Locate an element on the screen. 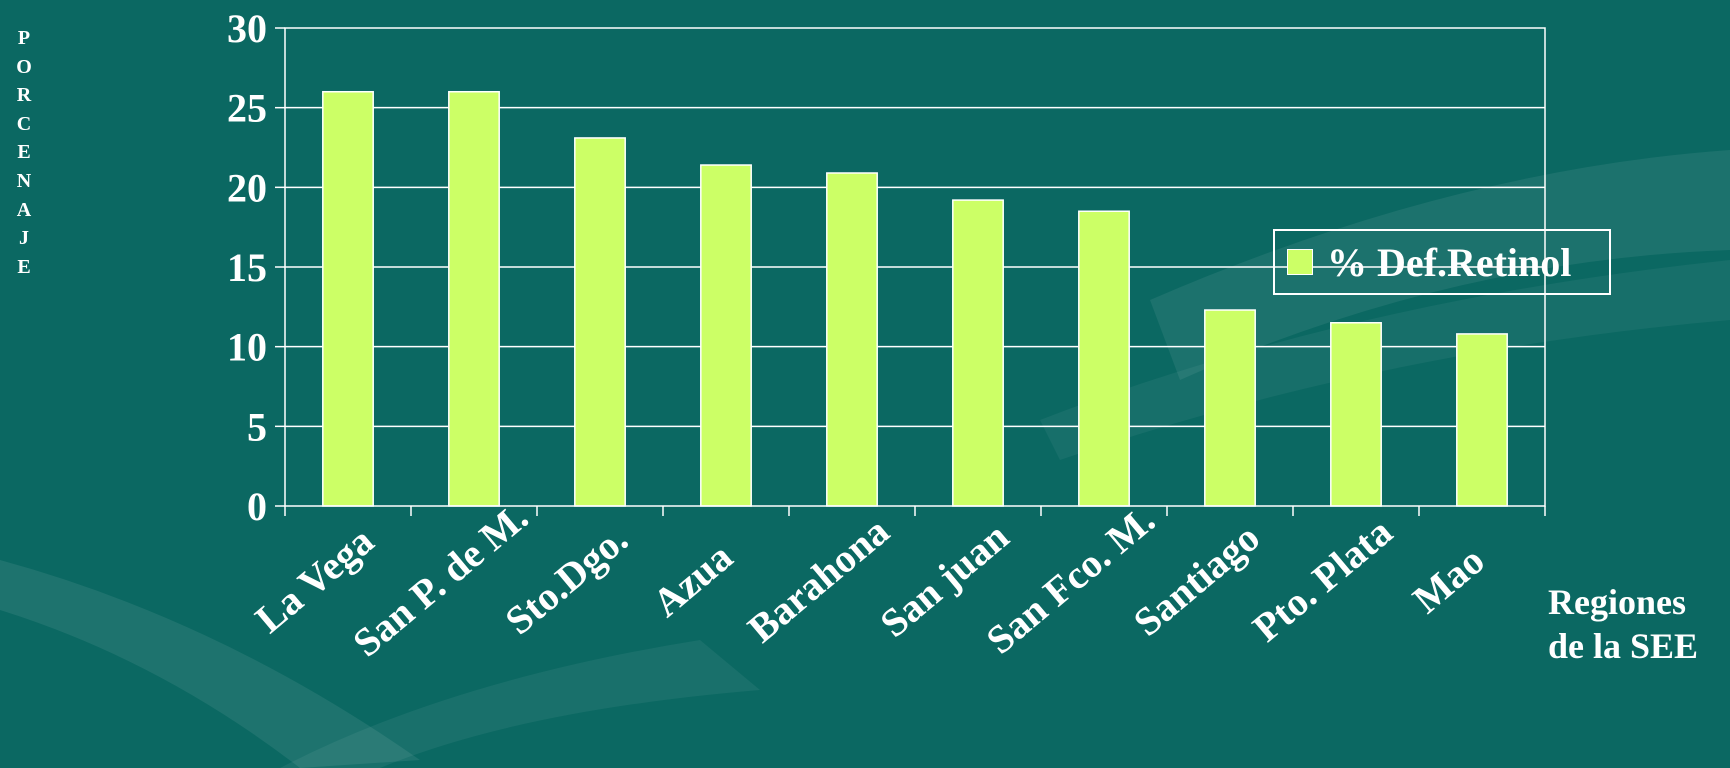  y-axis-label-letter: A is located at coordinates (24, 209).